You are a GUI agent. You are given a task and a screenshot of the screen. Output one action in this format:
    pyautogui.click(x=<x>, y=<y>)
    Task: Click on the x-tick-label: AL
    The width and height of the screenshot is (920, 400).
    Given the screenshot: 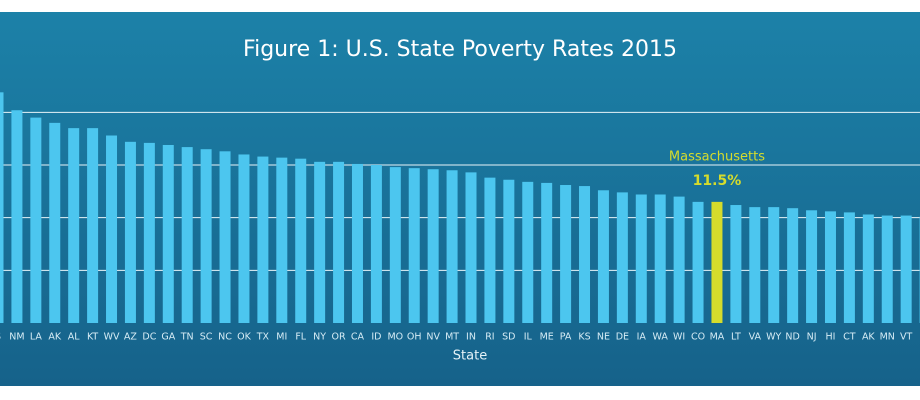 What is the action you would take?
    pyautogui.click(x=74, y=337)
    